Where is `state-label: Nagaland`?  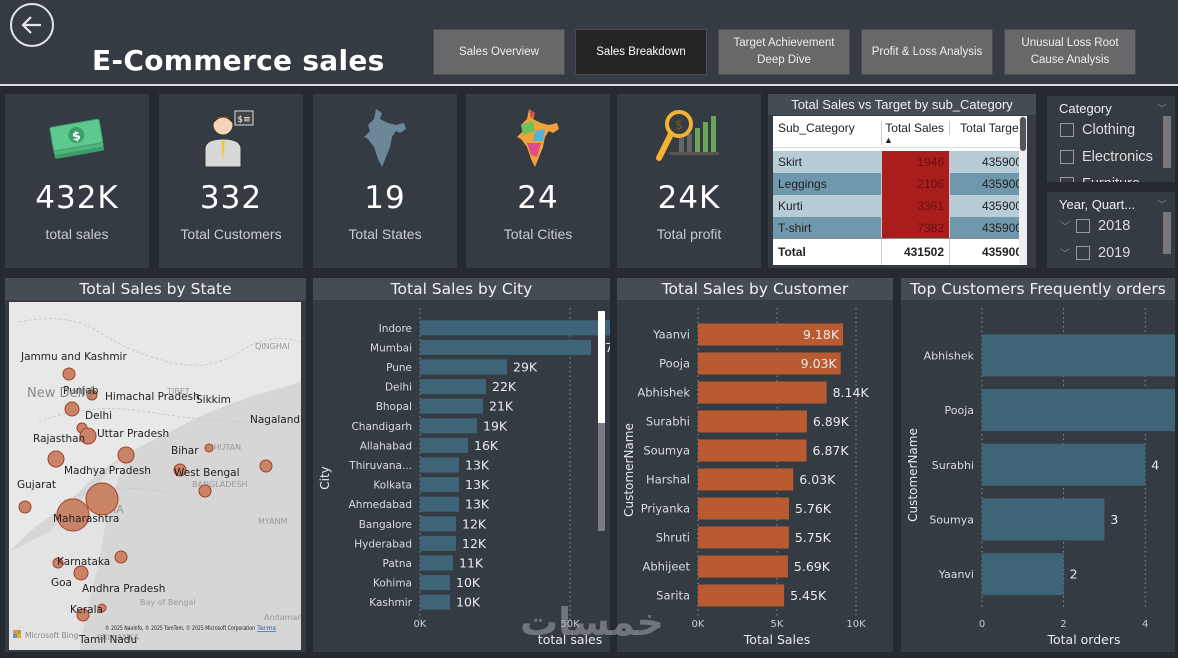
state-label: Nagaland is located at coordinates (275, 420).